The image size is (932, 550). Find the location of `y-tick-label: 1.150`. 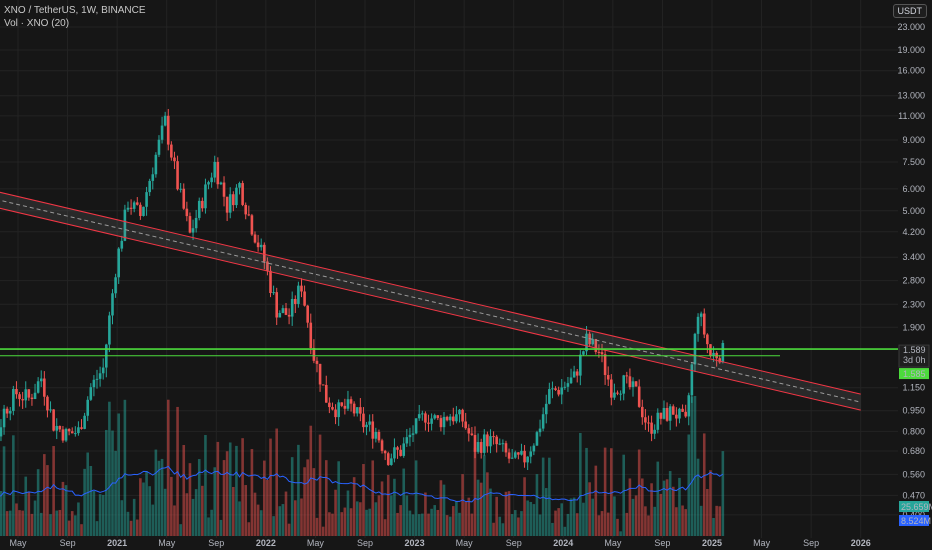

y-tick-label: 1.150 is located at coordinates (913, 388).